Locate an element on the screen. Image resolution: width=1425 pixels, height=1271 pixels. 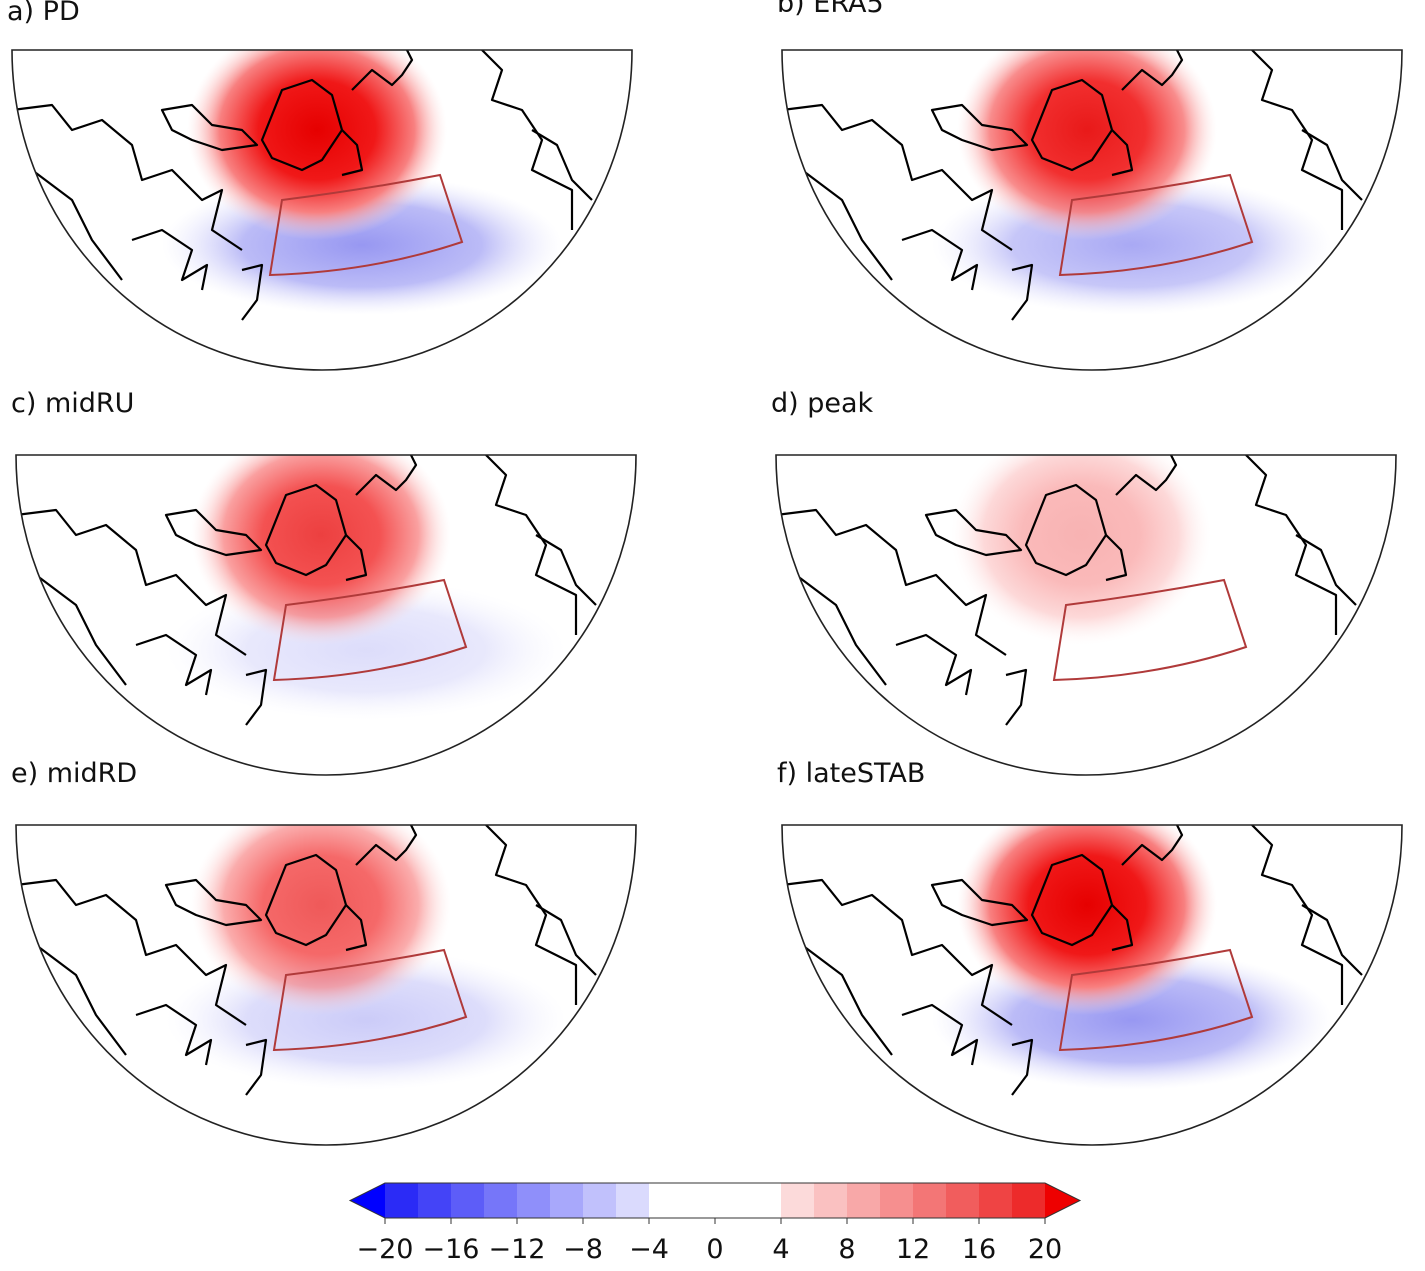
panel-label: f) lateSTAB is located at coordinates (851, 773).